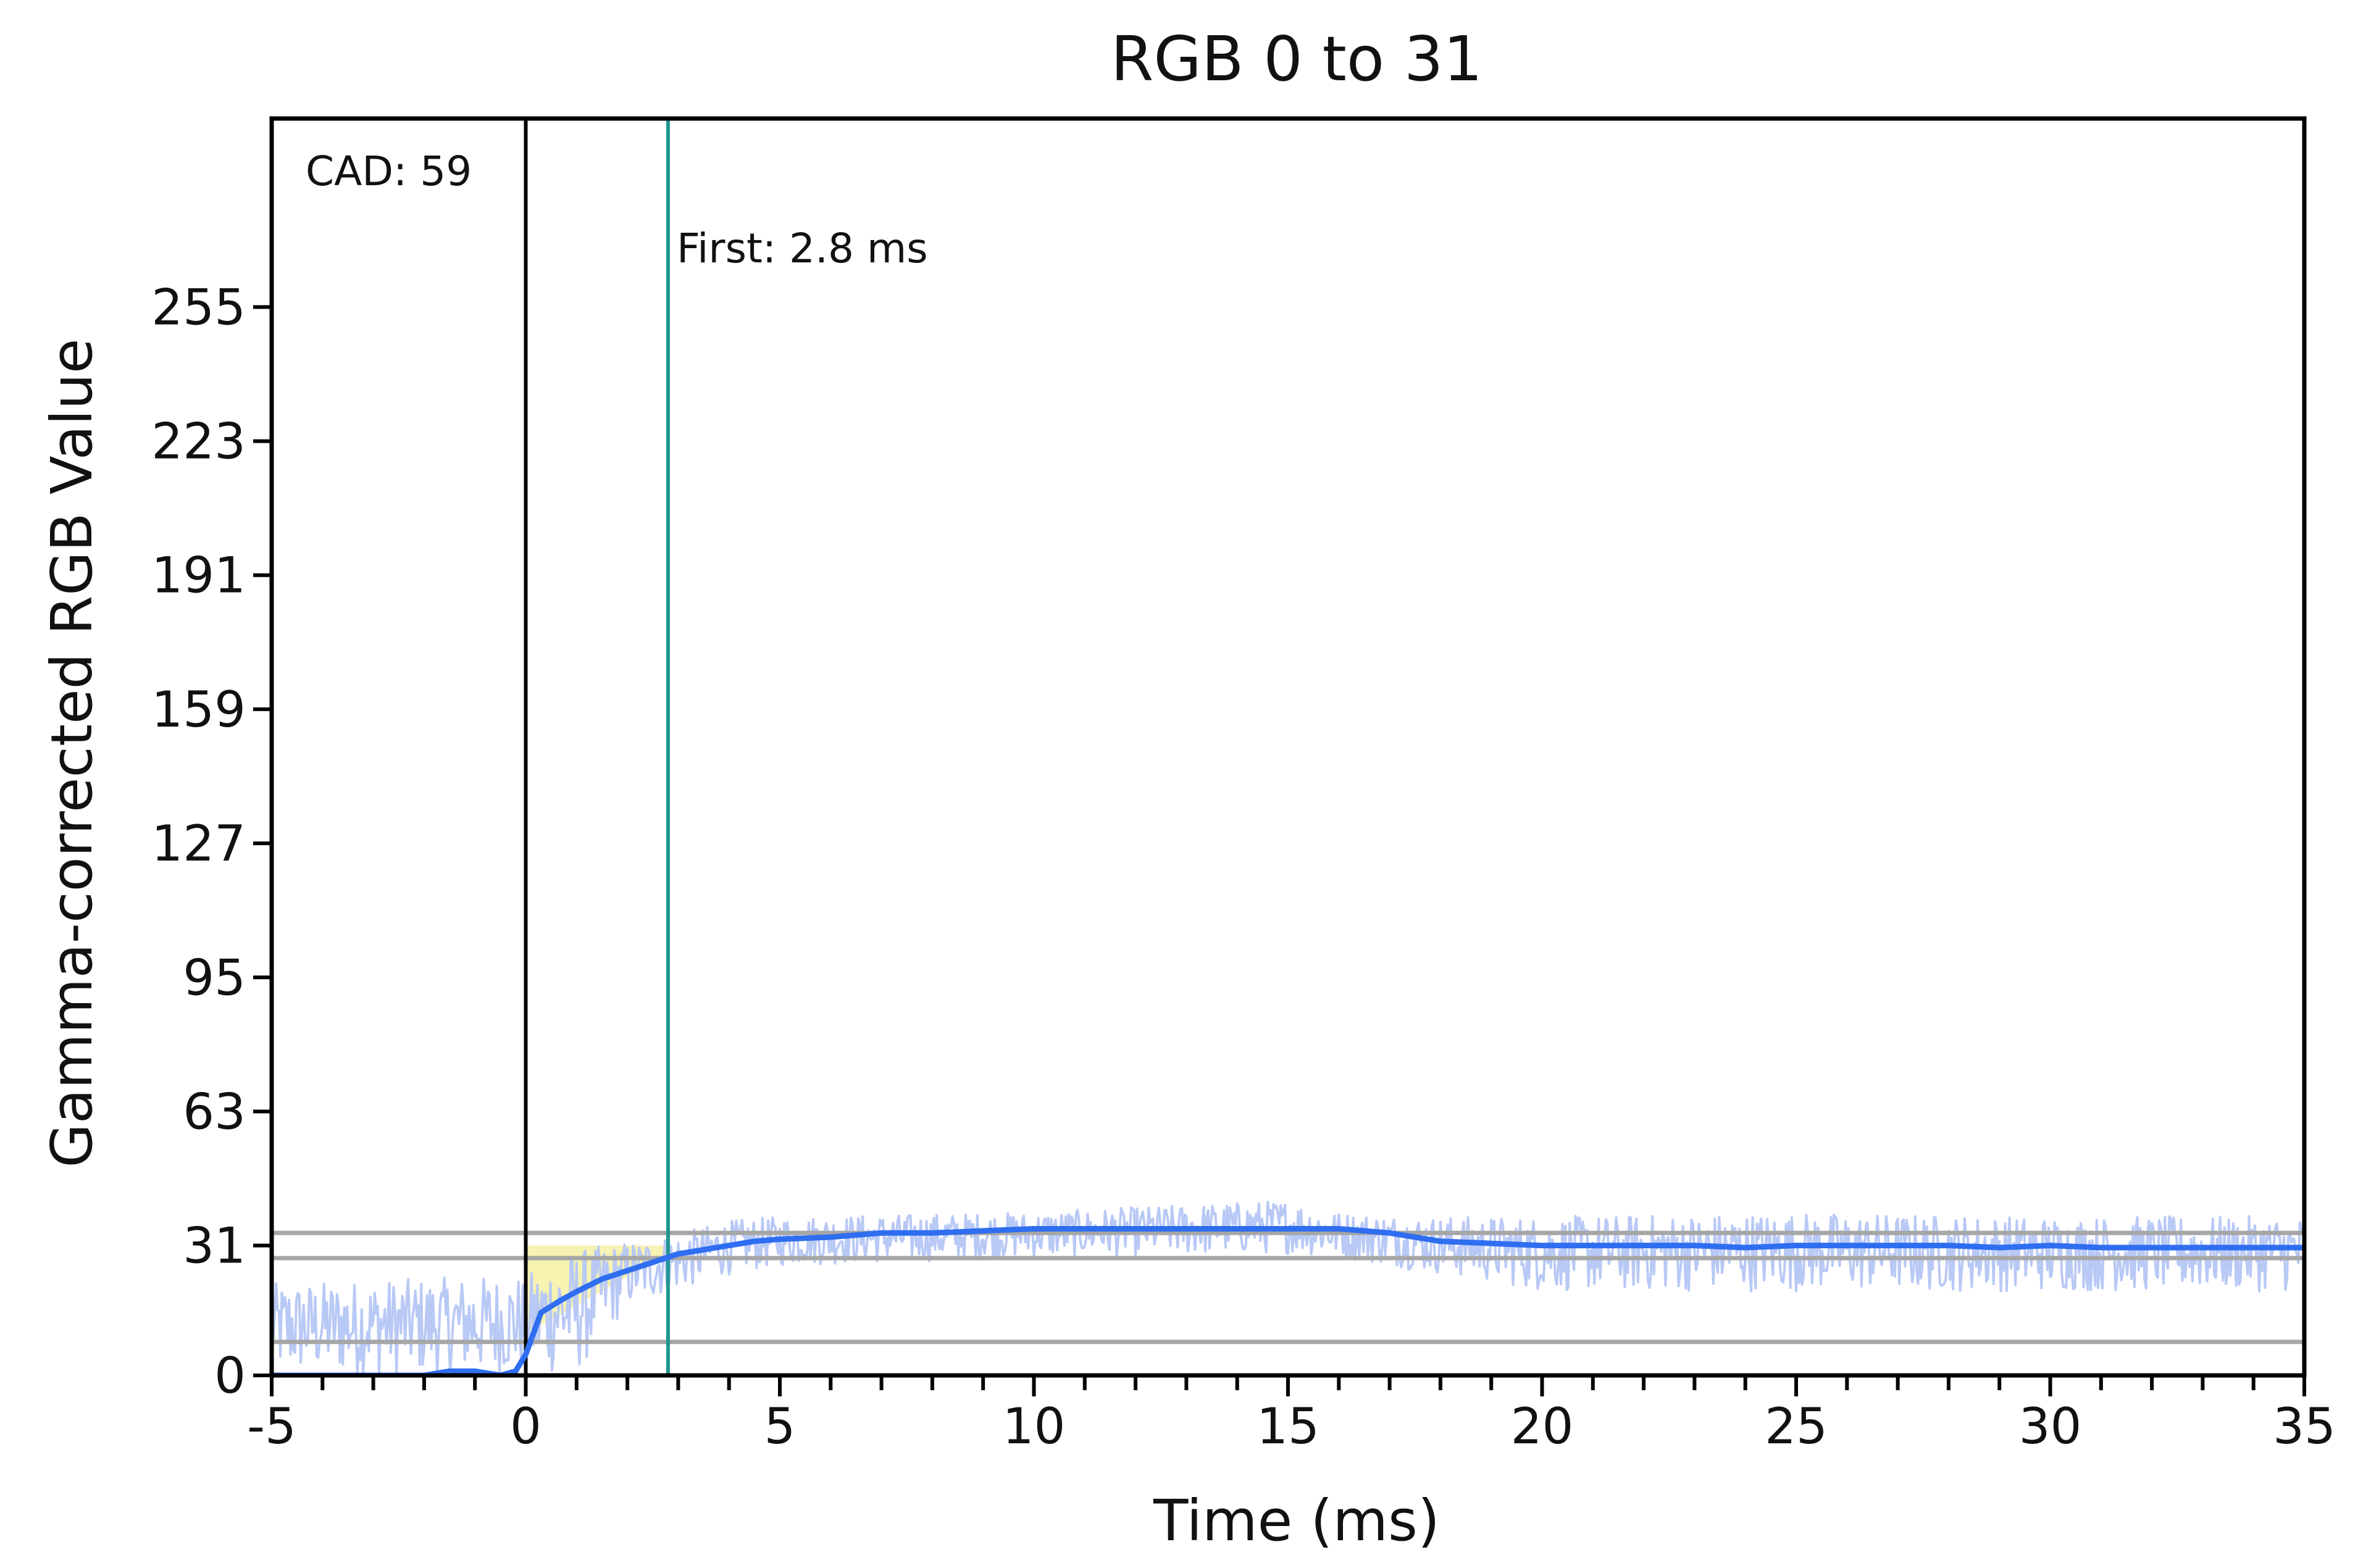 Image resolution: width=2371 pixels, height=1568 pixels. I want to click on x-tick-label-1: 0, so click(526, 1426).